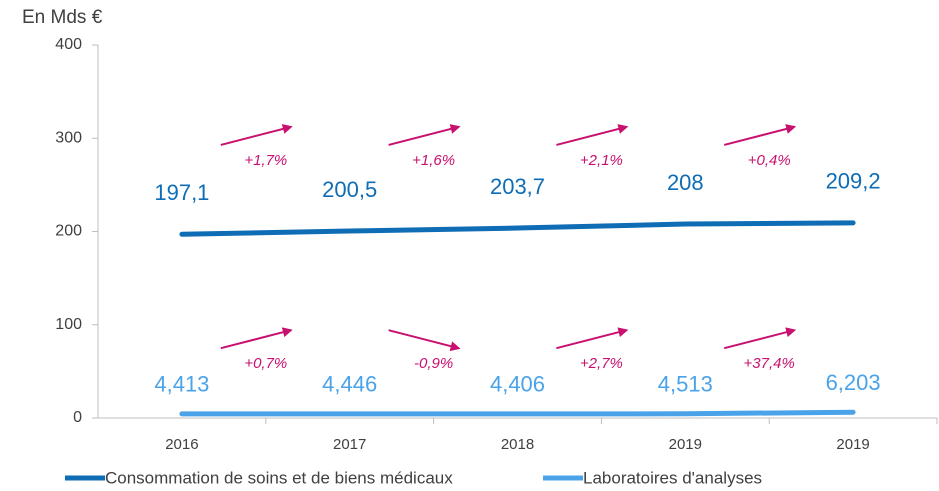 Image resolution: width=939 pixels, height=491 pixels. What do you see at coordinates (517, 444) in the screenshot?
I see `x-tick-label: 2018` at bounding box center [517, 444].